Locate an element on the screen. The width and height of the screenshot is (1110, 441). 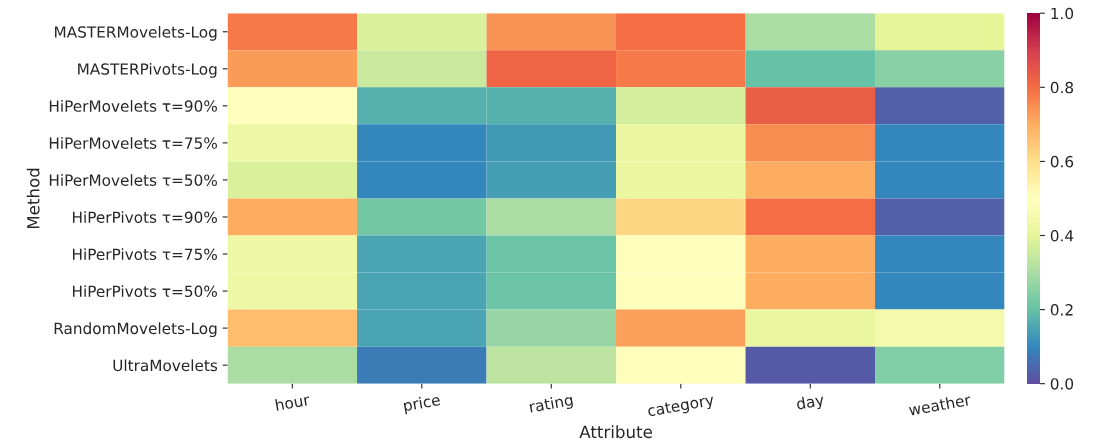
y-tick-label: MASTERPivots-Log is located at coordinates (147, 70).